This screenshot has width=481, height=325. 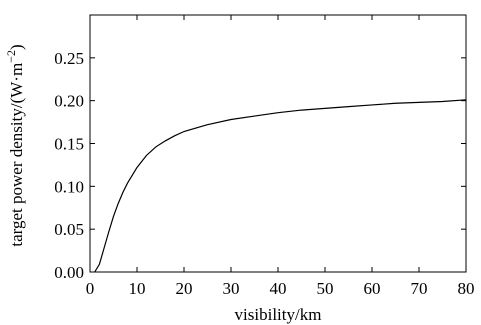 I want to click on y-axis-label-close: ), so click(x=16, y=47).